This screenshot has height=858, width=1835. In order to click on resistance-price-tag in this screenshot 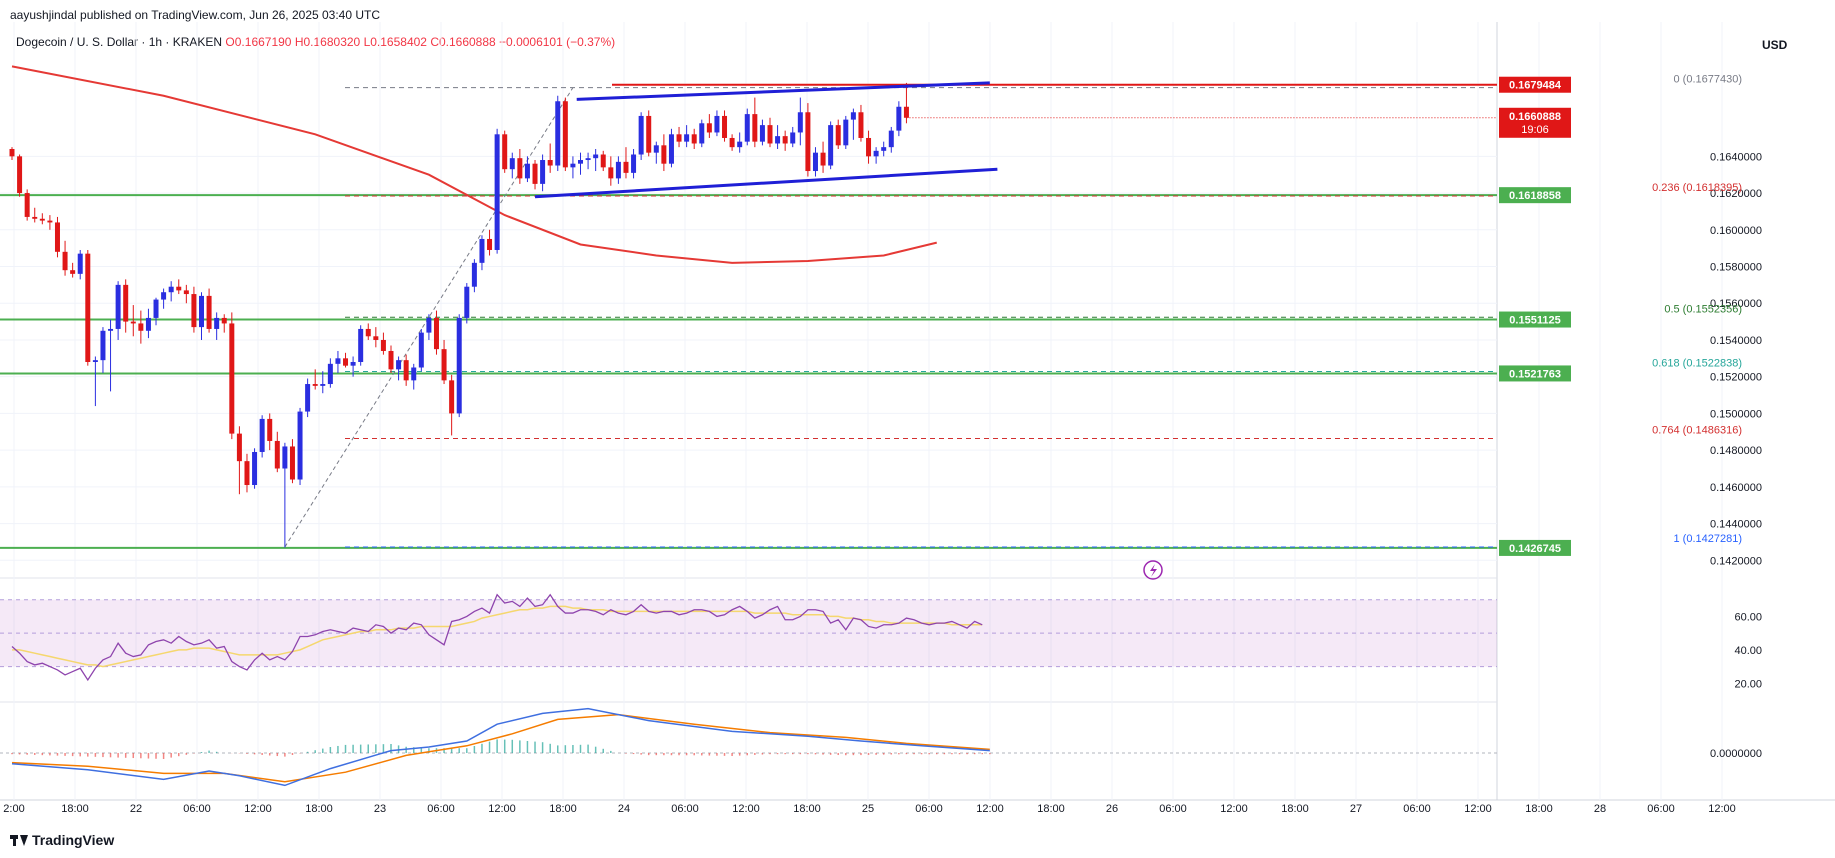, I will do `click(1535, 84)`.